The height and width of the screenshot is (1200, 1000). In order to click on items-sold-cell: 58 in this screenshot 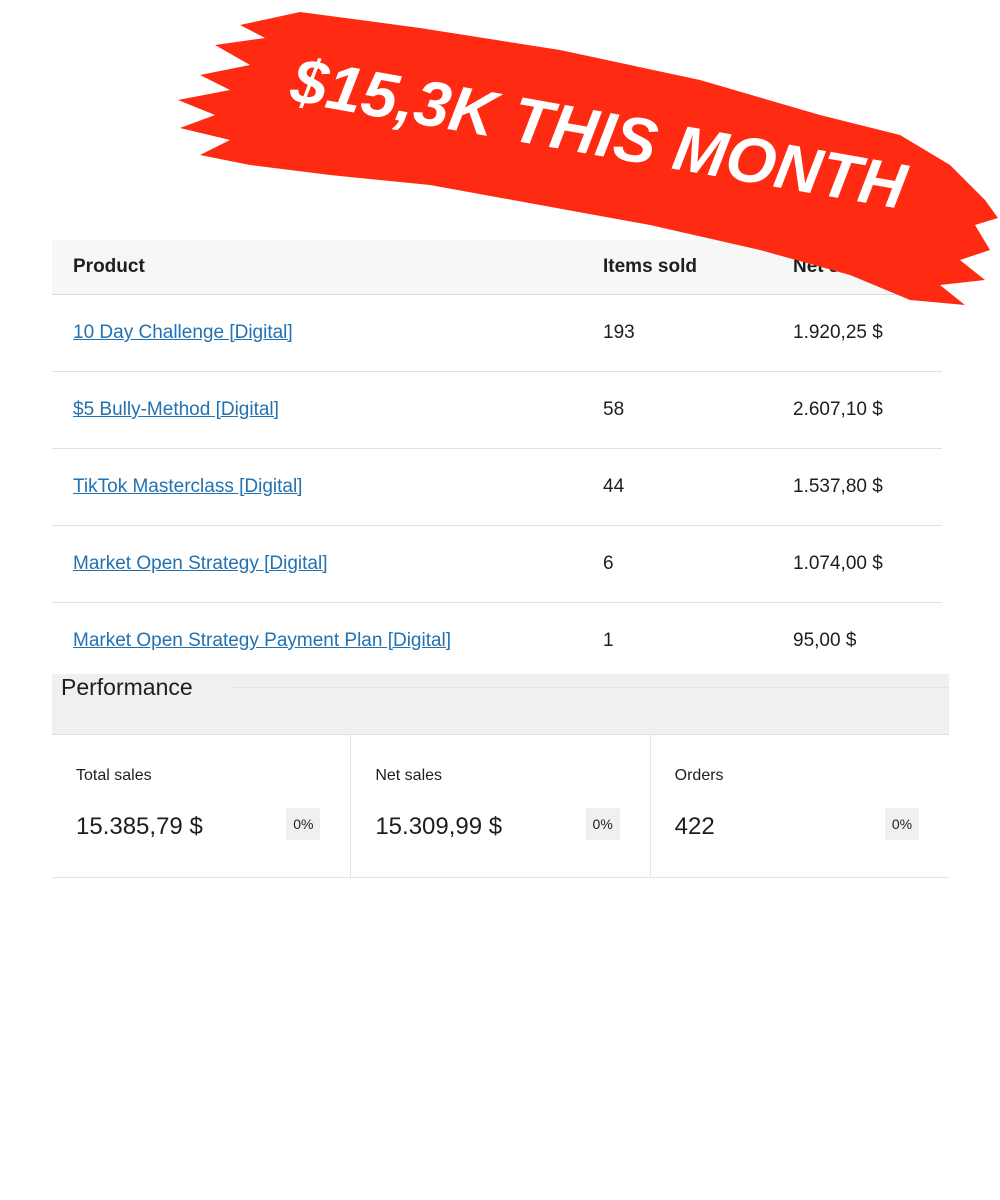, I will do `click(614, 409)`.